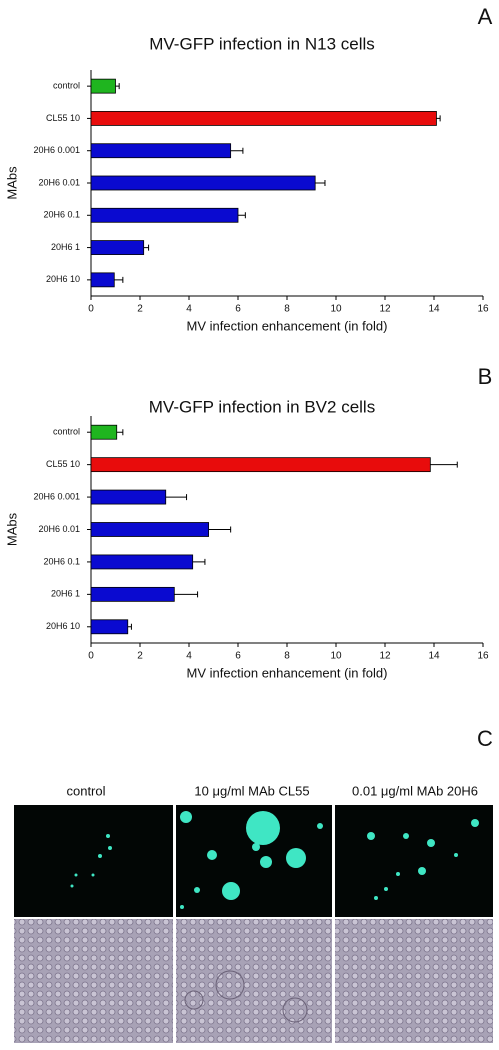  I want to click on chart-title: MV-GFP infection in N13 cells, so click(262, 43).